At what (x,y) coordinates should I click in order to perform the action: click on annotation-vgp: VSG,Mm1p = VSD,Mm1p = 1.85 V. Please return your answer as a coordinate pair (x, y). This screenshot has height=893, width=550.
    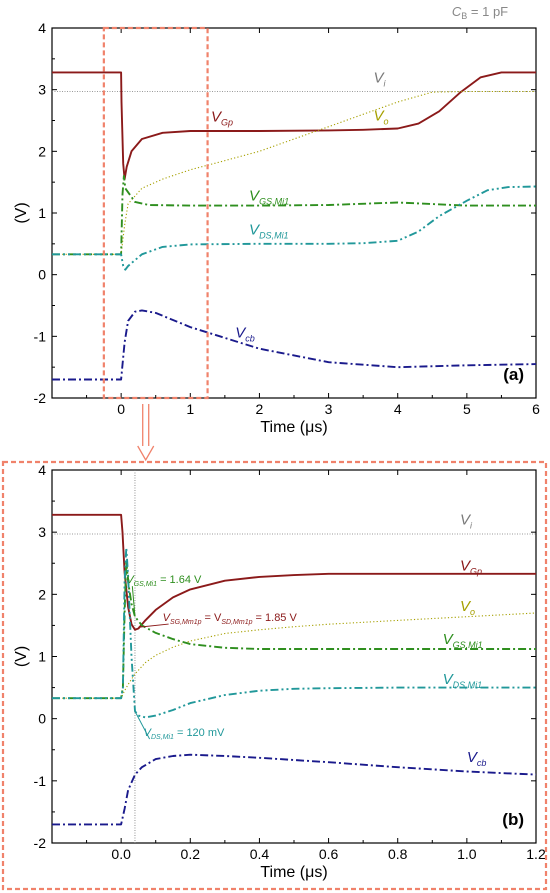
    Looking at the image, I should click on (230, 619).